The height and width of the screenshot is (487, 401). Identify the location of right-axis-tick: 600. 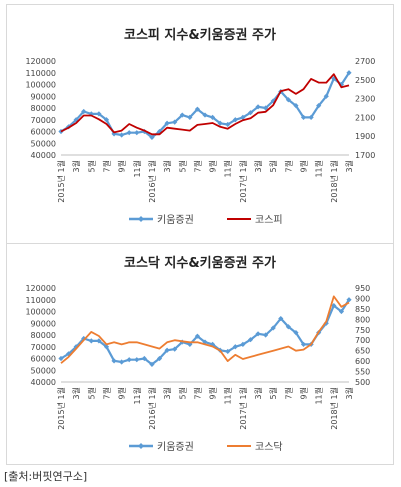
(362, 361).